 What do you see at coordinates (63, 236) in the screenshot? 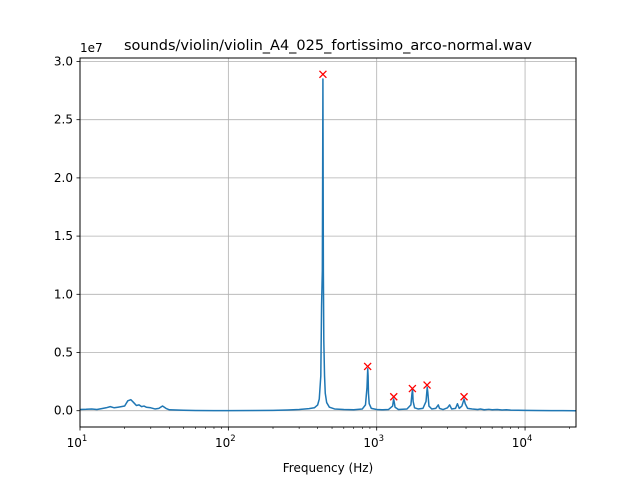
I see `y-tick-label: 1.5` at bounding box center [63, 236].